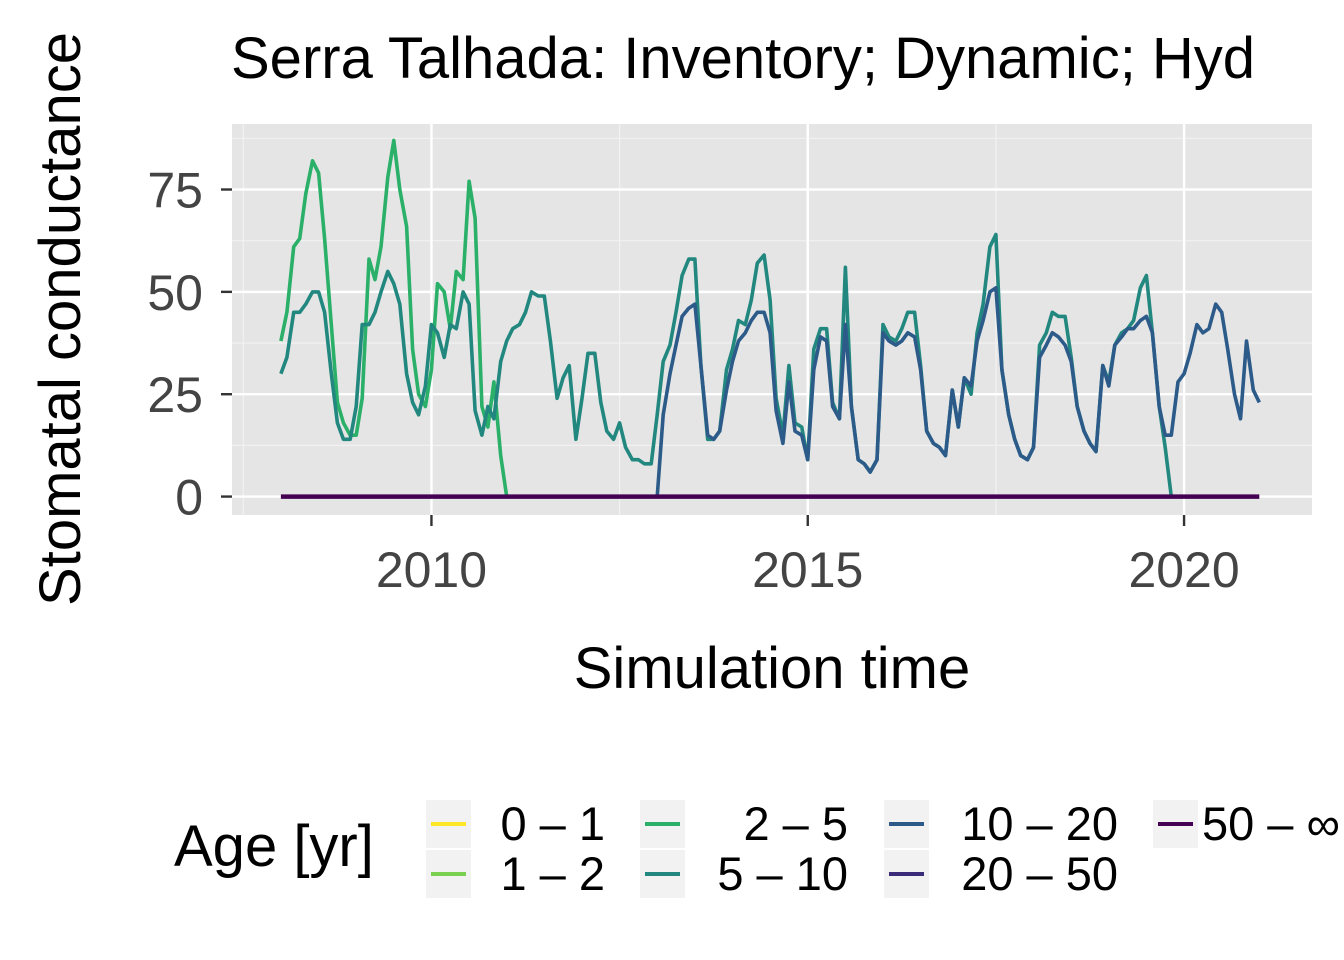  I want to click on chart-title: Serra Talhada: Inventory; Dynamic; Hyd, so click(743, 58).